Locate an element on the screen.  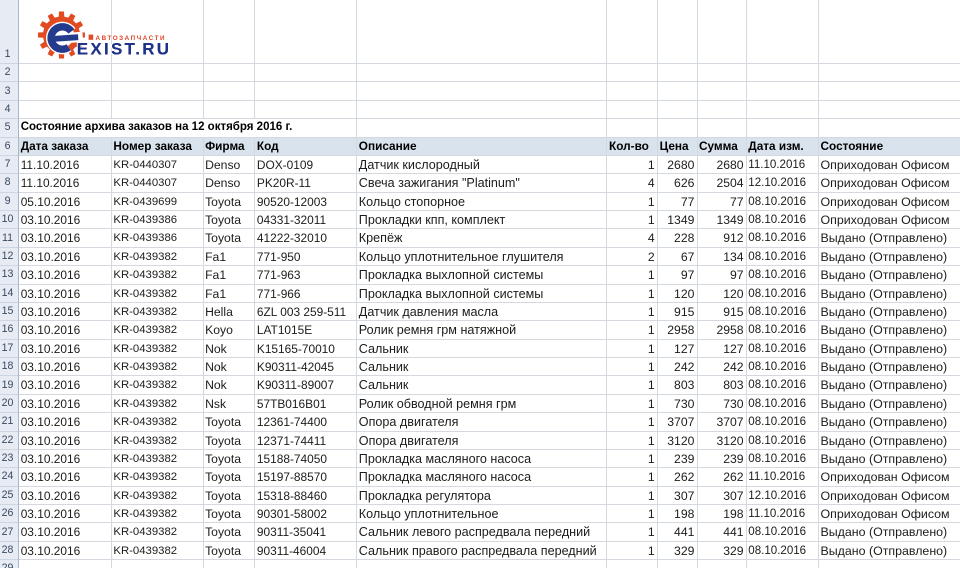
svg-text: АВТОЗАПЧАСТИ is located at coordinates (131, 38).